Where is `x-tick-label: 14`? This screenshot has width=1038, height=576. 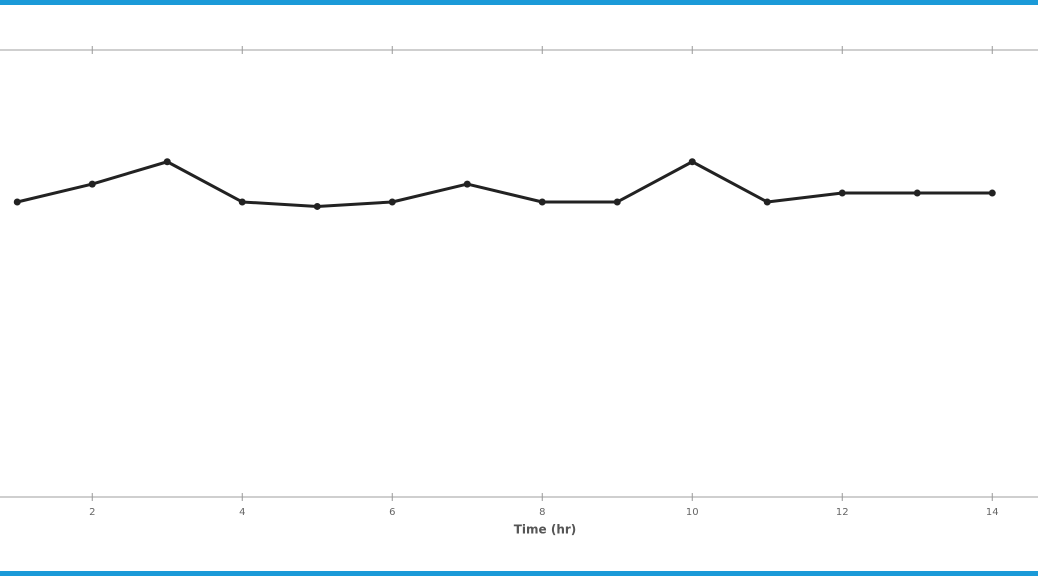 x-tick-label: 14 is located at coordinates (992, 512).